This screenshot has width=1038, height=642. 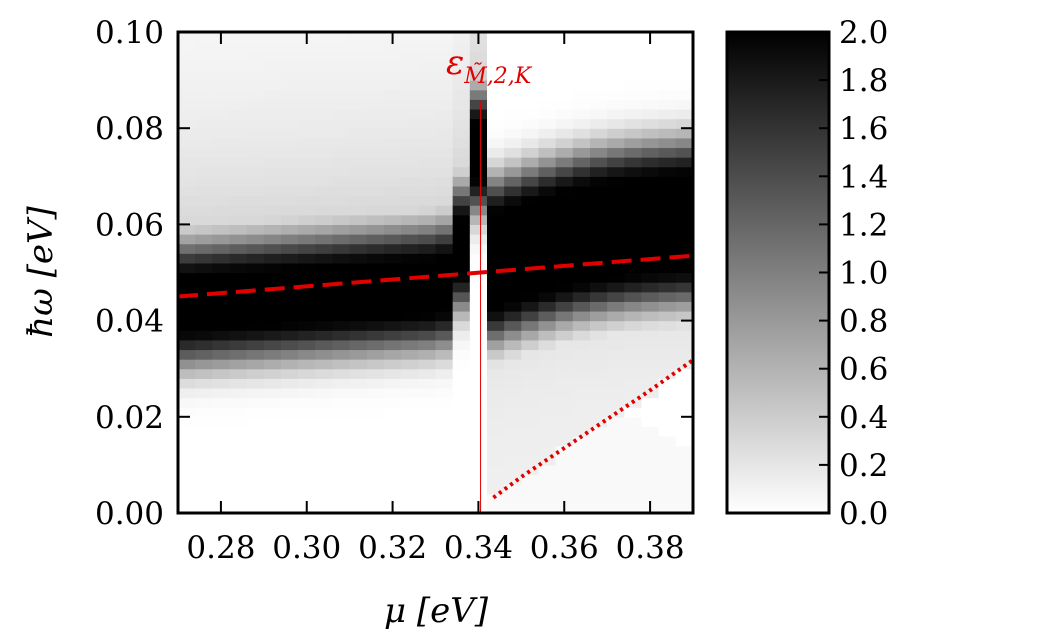 What do you see at coordinates (863, 225) in the screenshot?
I see `colorbar-tick-label: 1.2` at bounding box center [863, 225].